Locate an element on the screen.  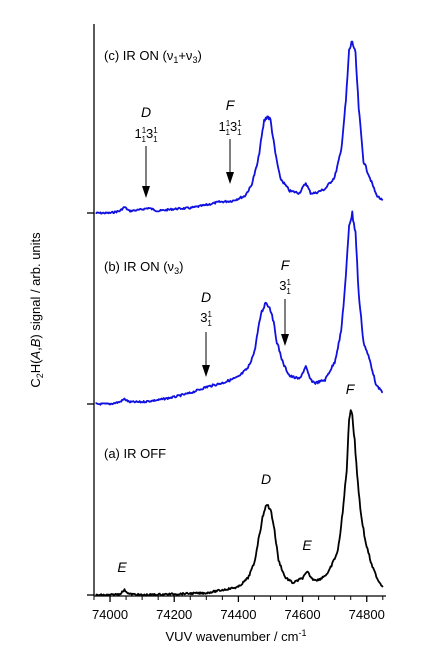
x-ticks: 74000 74200 74400 74600 74800 is located at coordinates (238, 609).